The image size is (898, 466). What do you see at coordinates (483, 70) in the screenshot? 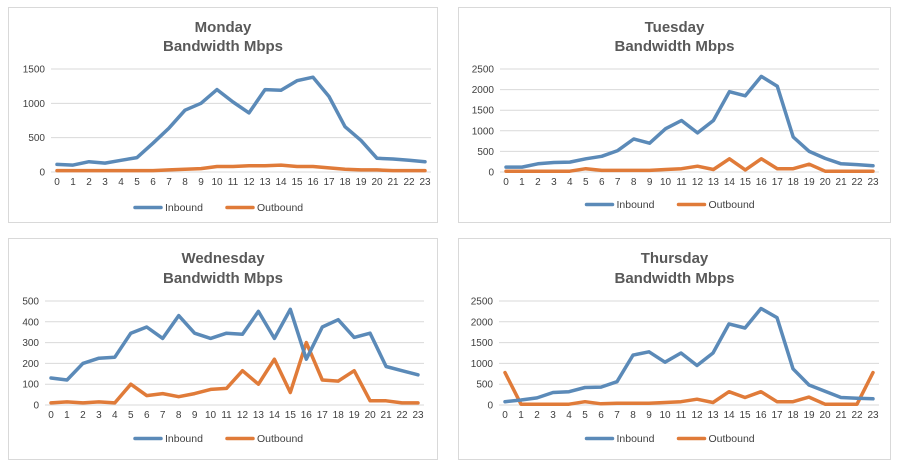
I see `y-tick-label: 2500` at bounding box center [483, 70].